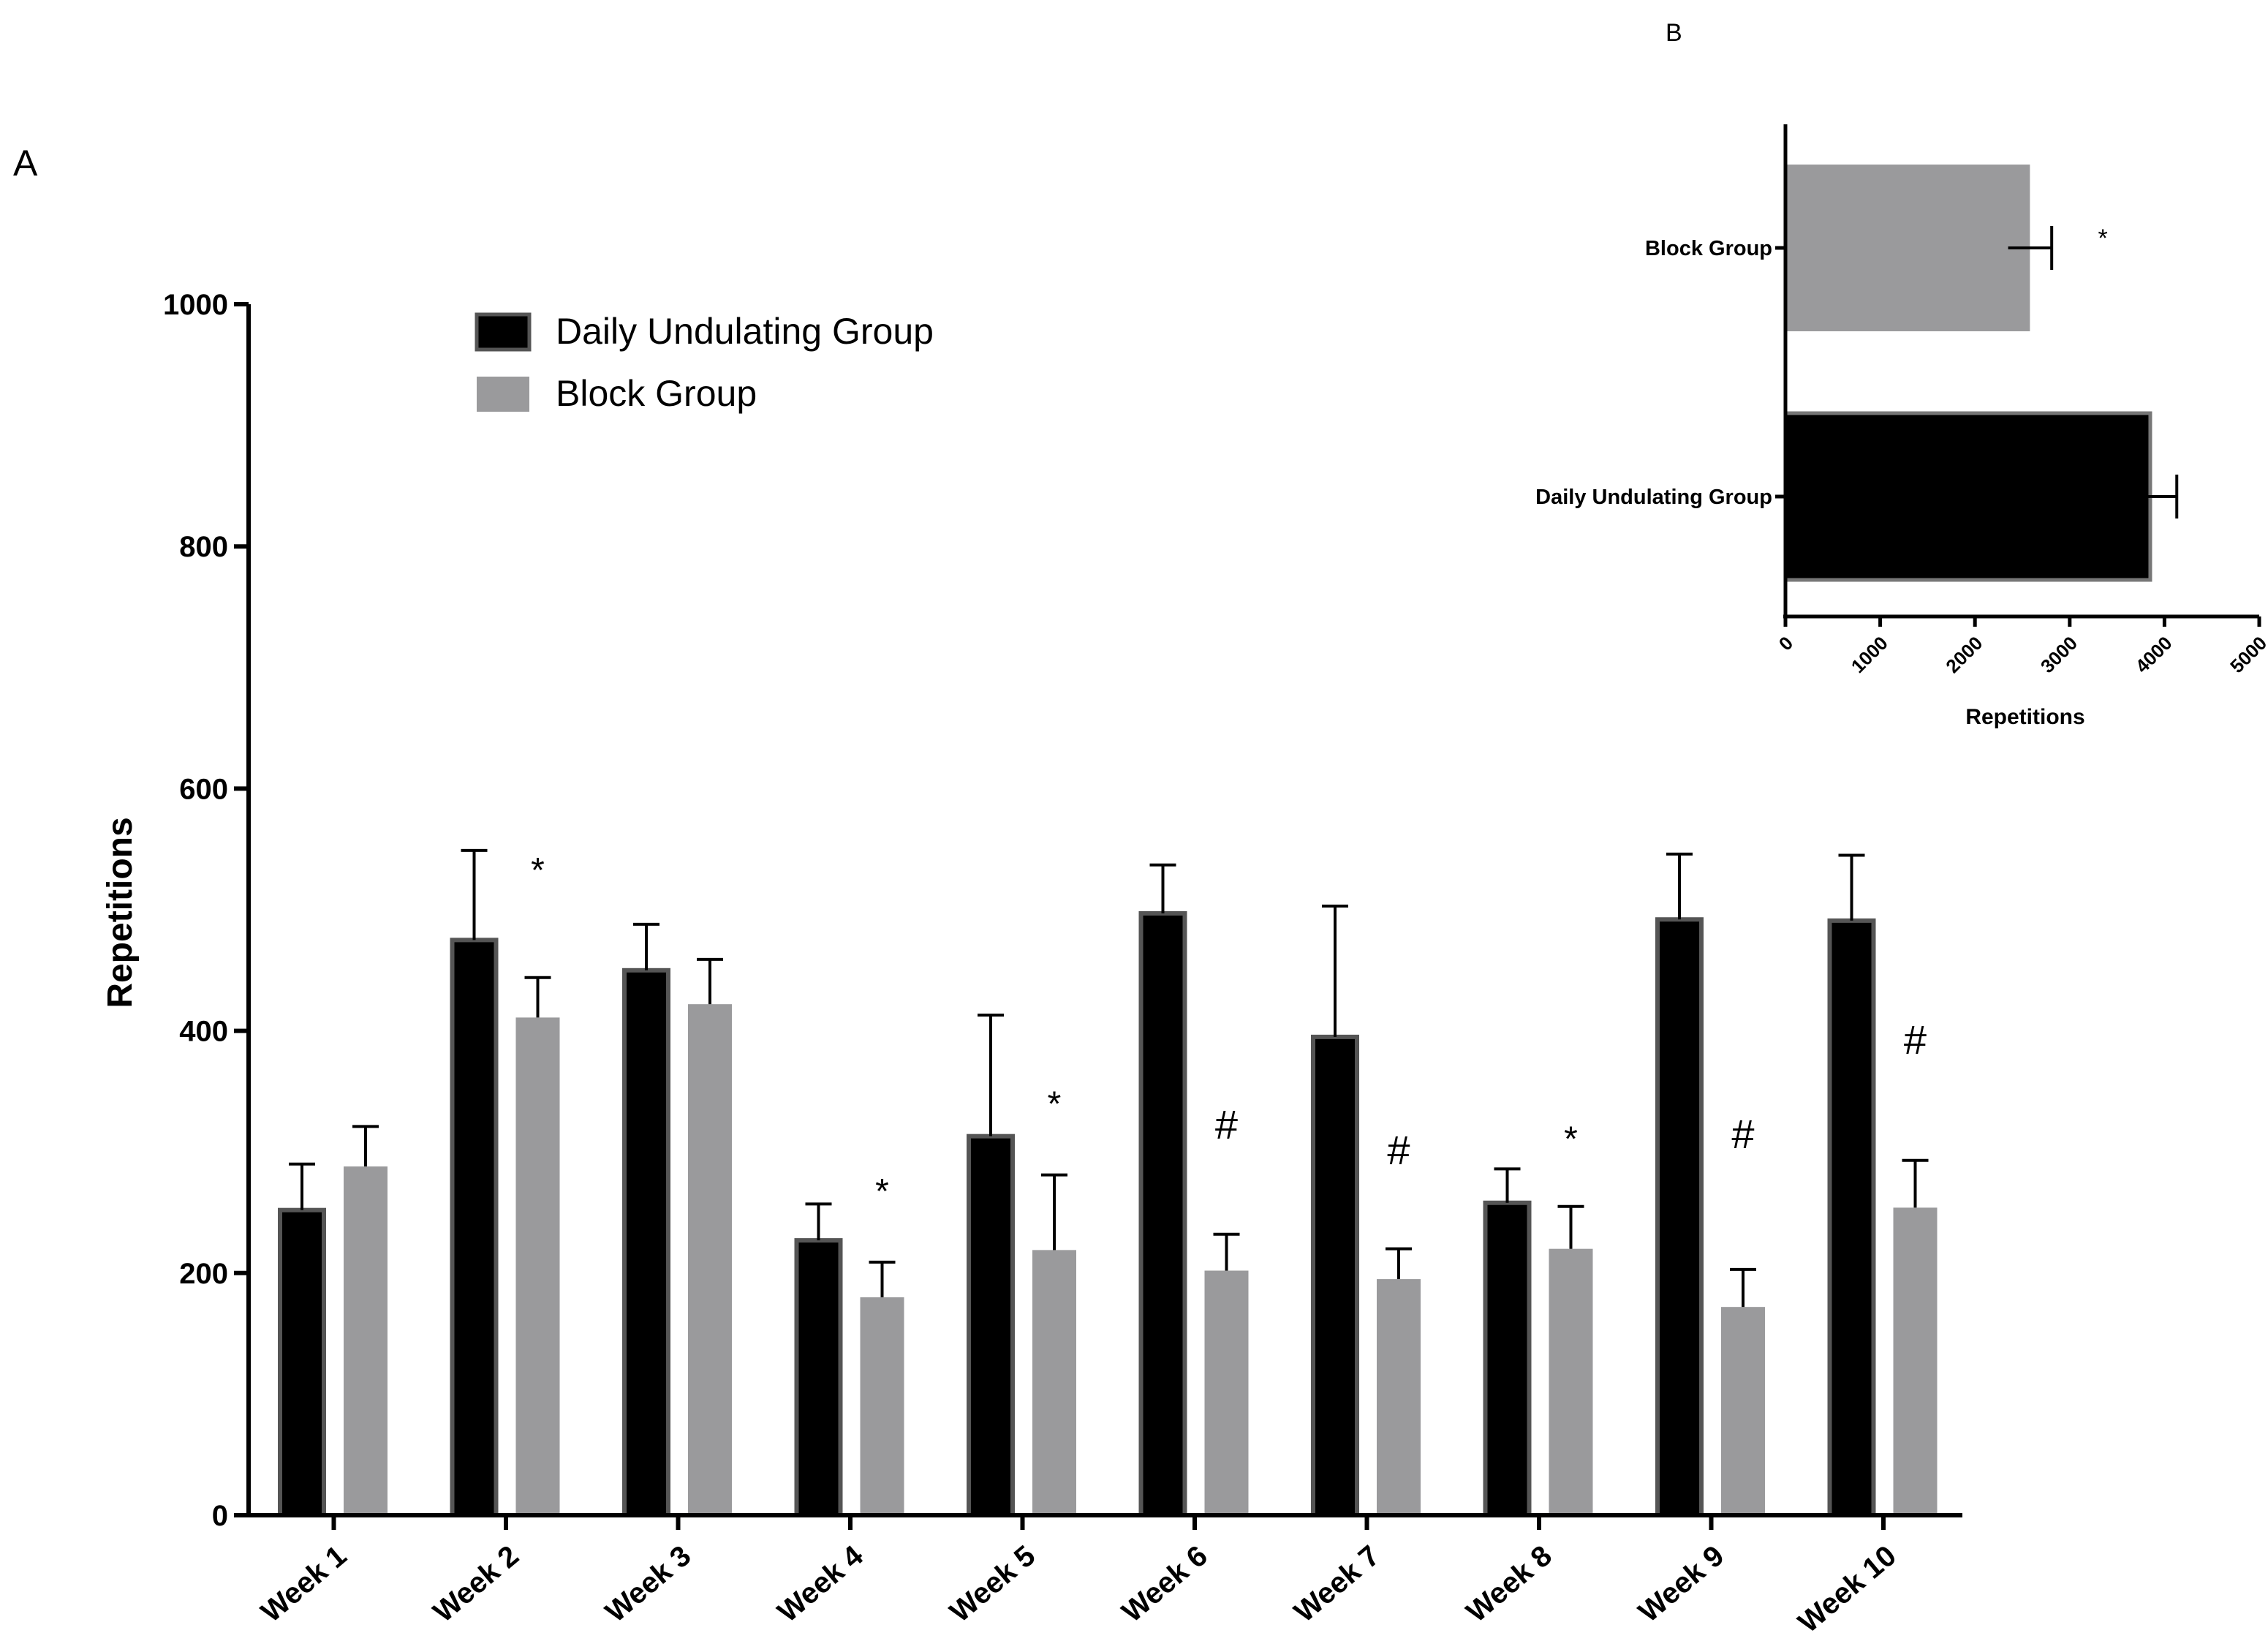  Describe the element at coordinates (704, 362) in the screenshot. I see `legend: Daily Undulating Group Block Group` at that location.